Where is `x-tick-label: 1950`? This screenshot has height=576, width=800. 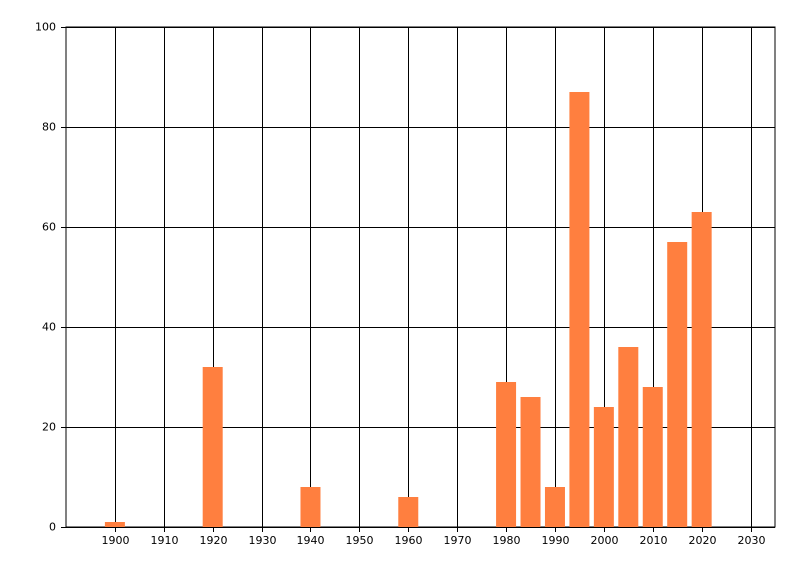
x-tick-label: 1950 is located at coordinates (360, 540).